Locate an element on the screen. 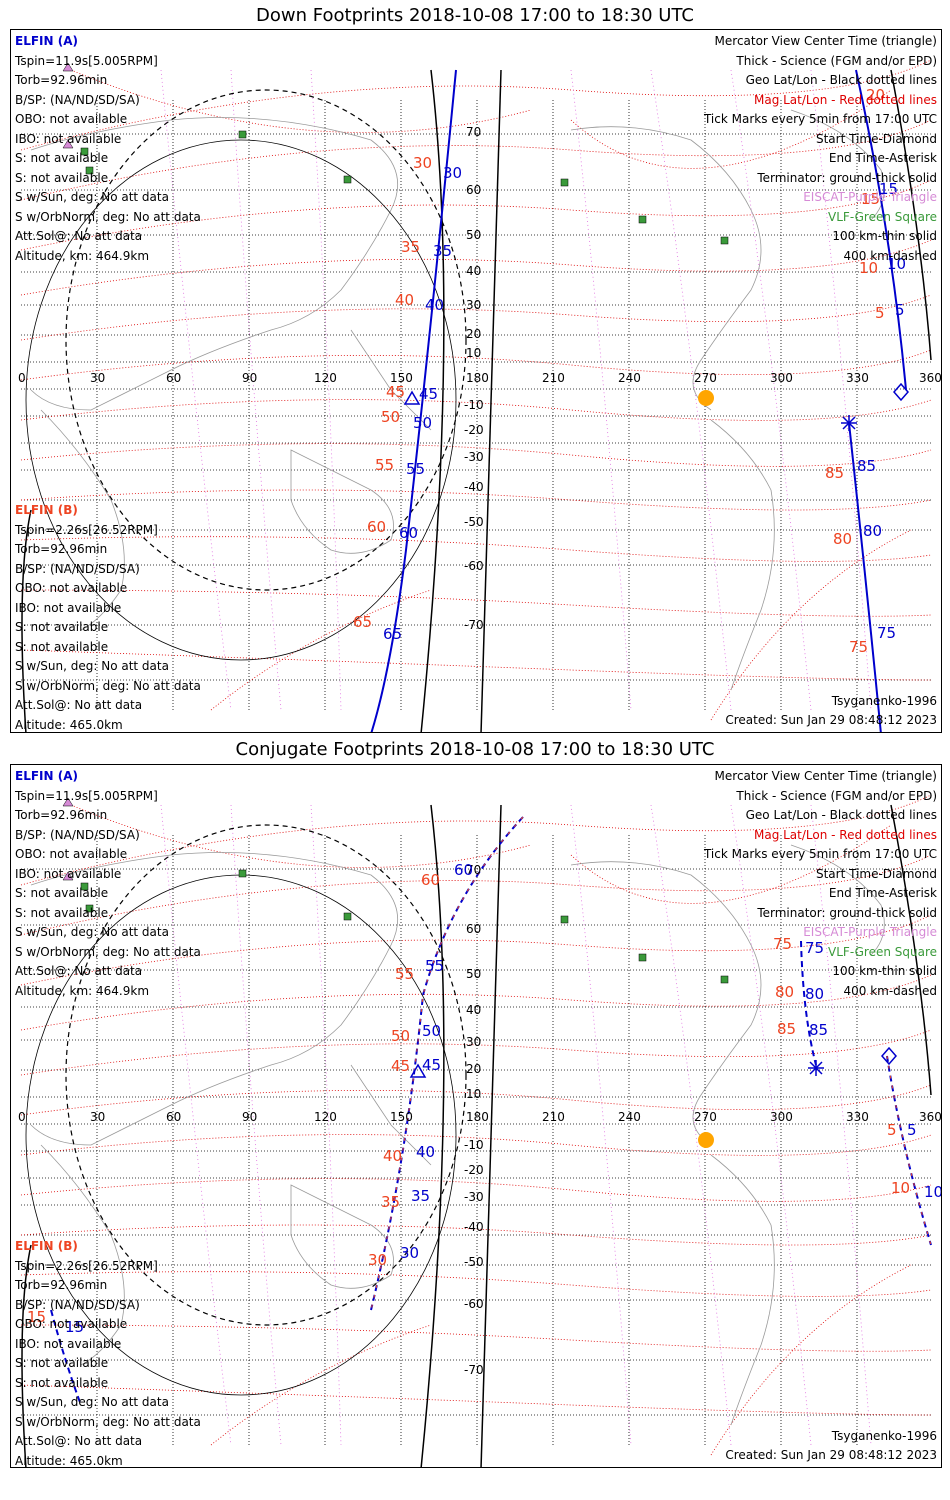  track-label-red: 30 is located at coordinates (378, 1260).